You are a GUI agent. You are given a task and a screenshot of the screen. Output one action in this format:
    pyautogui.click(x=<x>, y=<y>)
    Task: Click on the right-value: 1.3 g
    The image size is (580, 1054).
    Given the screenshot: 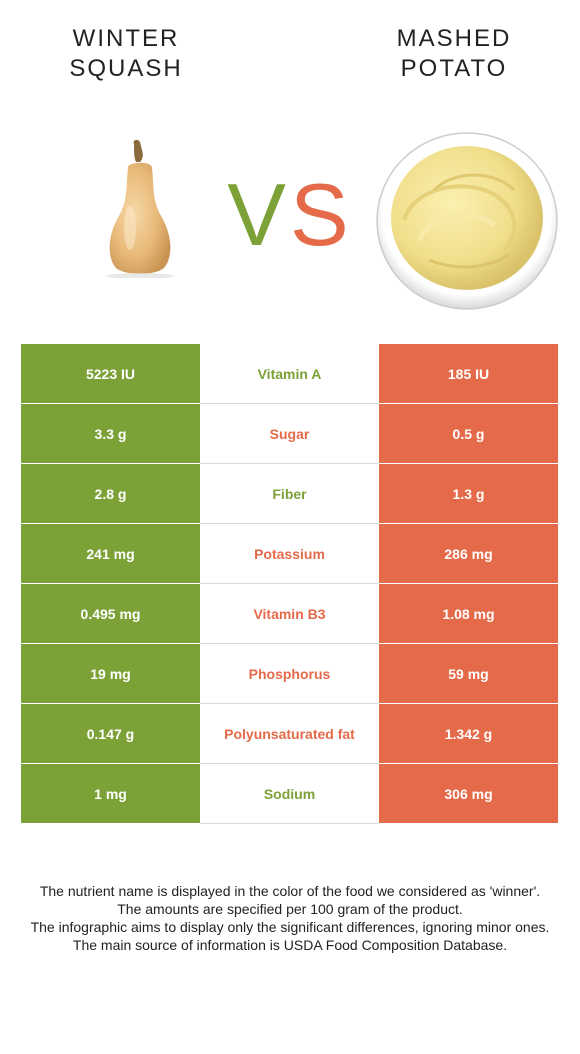 What is the action you would take?
    pyautogui.click(x=468, y=494)
    